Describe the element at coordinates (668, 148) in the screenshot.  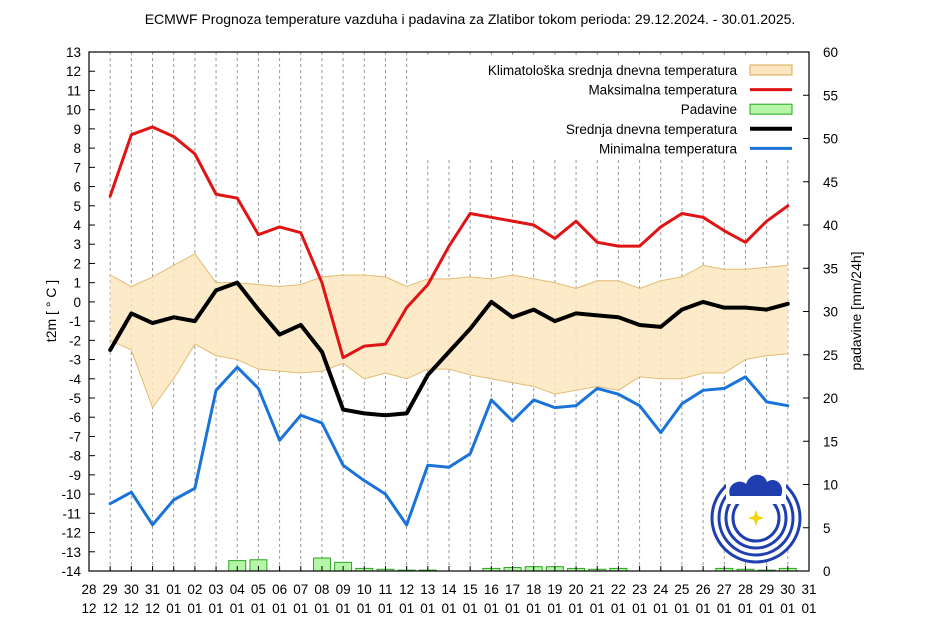
I see `legend-label: Minimalna temperatura` at that location.